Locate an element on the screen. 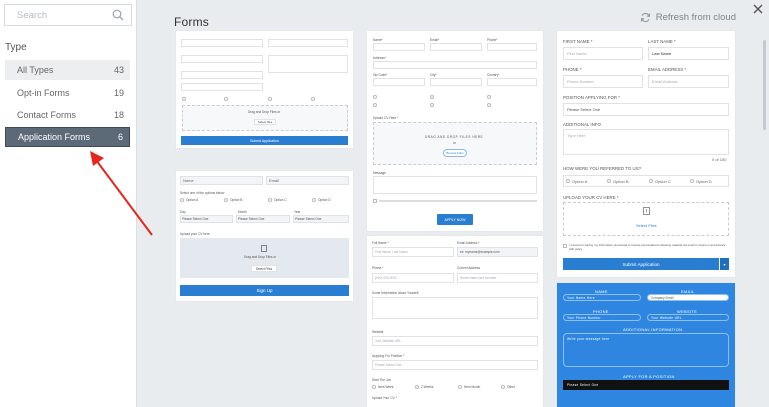  mini-label: Phone * is located at coordinates (378, 268).